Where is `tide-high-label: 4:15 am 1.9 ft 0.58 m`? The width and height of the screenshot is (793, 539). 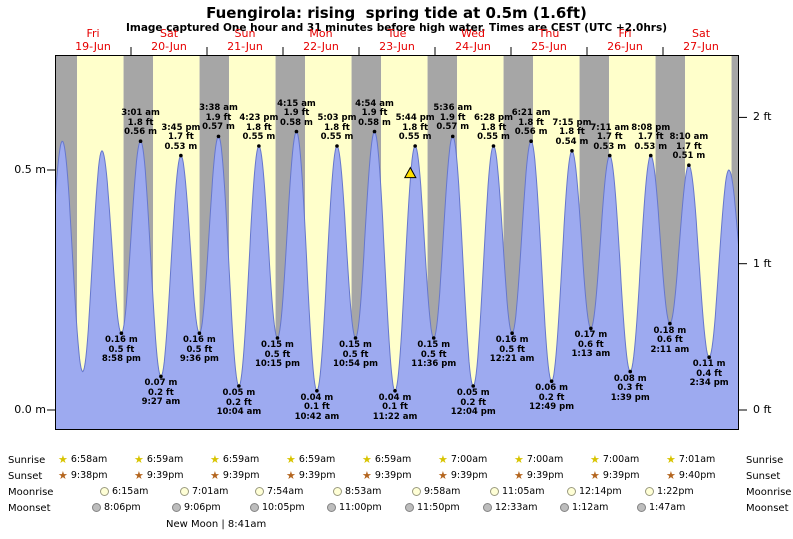
tide-high-label: 4:15 am 1.9 ft 0.58 m is located at coordinates (296, 113).